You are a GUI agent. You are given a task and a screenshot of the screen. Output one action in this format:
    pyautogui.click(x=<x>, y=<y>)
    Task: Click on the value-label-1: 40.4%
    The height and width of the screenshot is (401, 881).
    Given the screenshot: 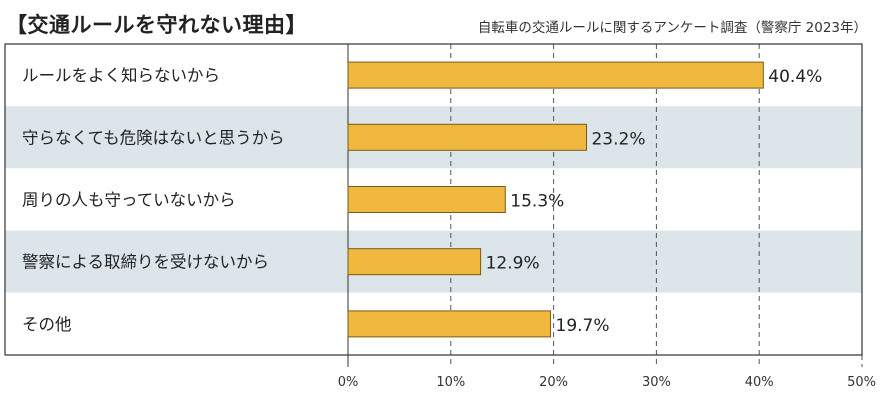 What is the action you would take?
    pyautogui.click(x=795, y=77)
    